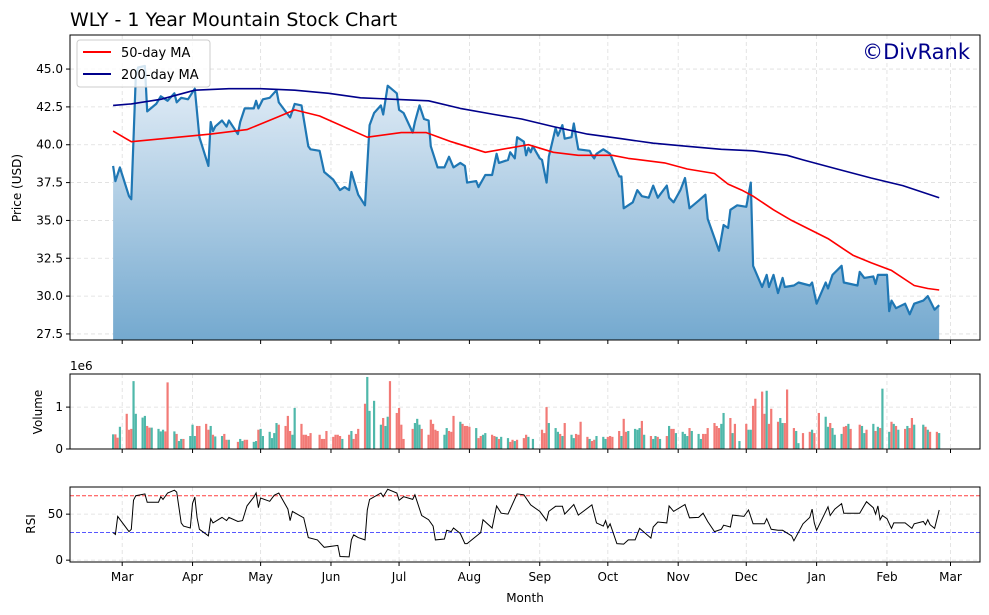 Image resolution: width=989 pixels, height=615 pixels. Describe the element at coordinates (192, 577) in the screenshot. I see `x-tick-label: Apr` at that location.